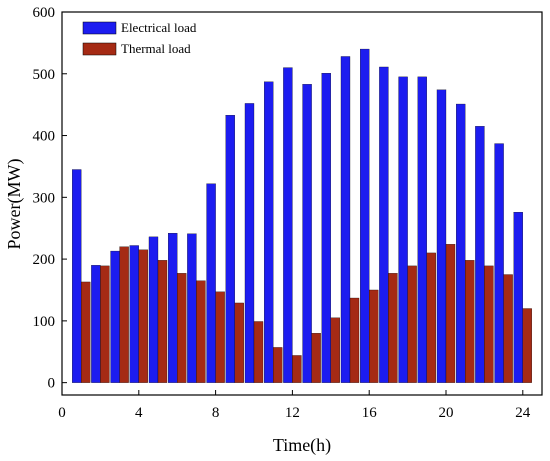 The height and width of the screenshot is (461, 550). I want to click on legend-label-electrical: Electrical load, so click(159, 27).